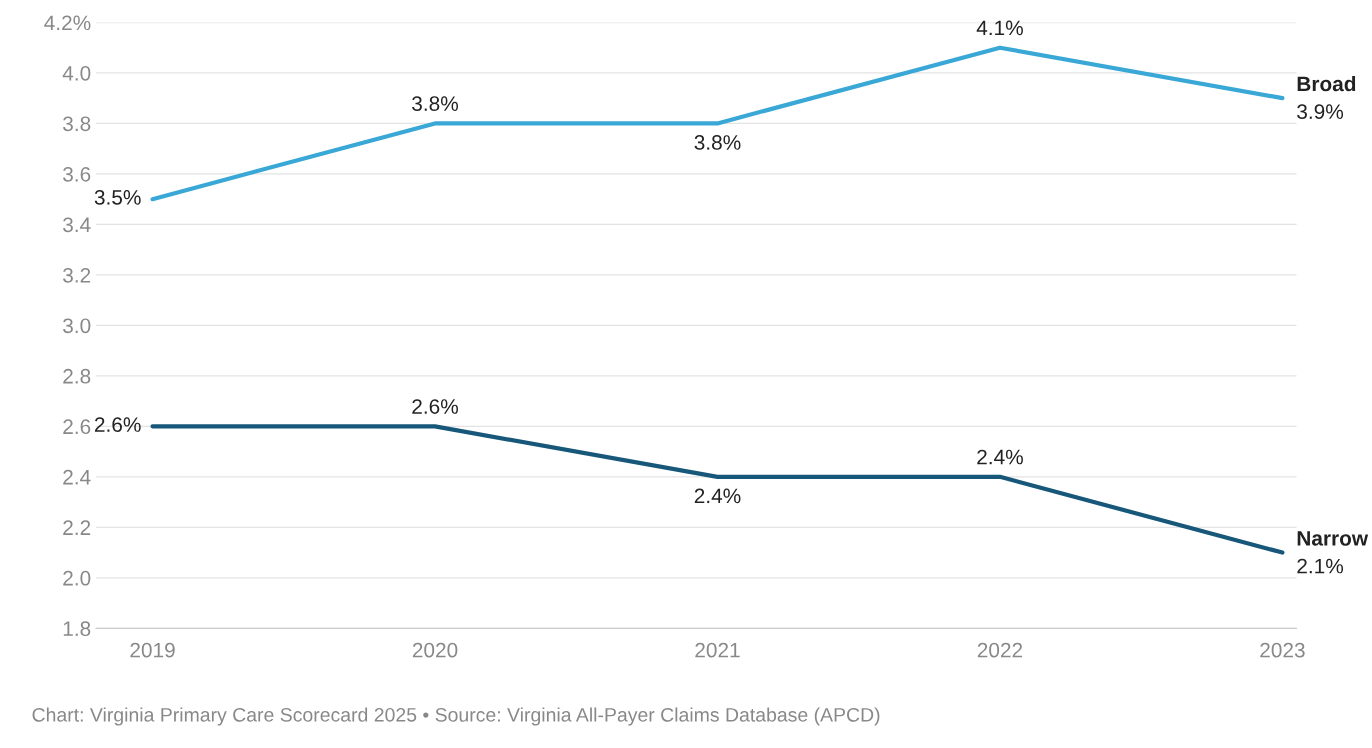 The image size is (1372, 748). What do you see at coordinates (77, 477) in the screenshot?
I see `y-tick-label: 2.4` at bounding box center [77, 477].